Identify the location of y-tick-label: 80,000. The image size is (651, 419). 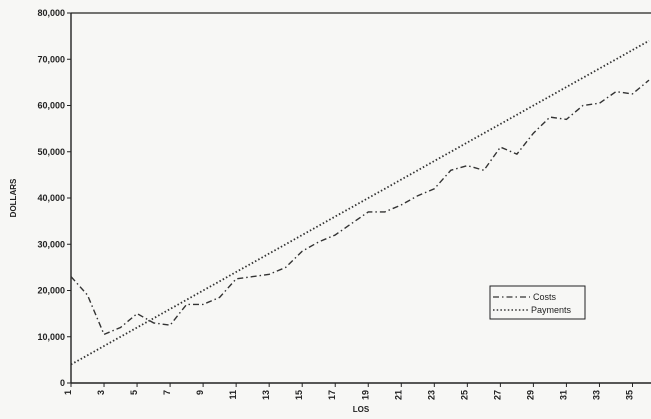
(51, 13).